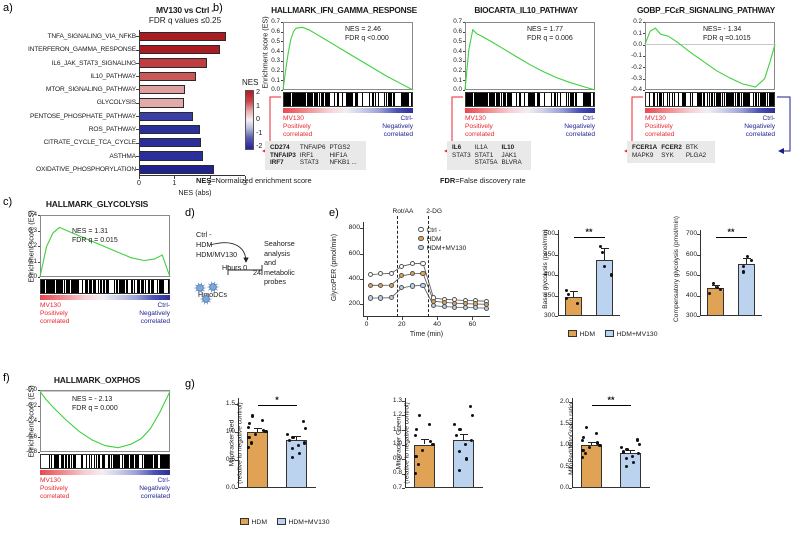 Image resolution: width=800 pixels, height=542 pixels. Describe the element at coordinates (457, 80) in the screenshot. I see `panel-b-2-yticklabel: 0.1` at that location.